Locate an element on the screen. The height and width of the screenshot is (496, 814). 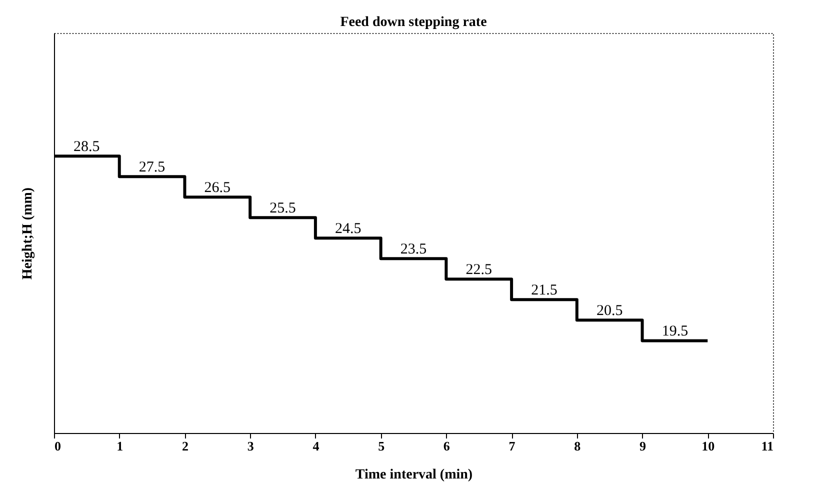
x-tick-label: 10 is located at coordinates (708, 446).